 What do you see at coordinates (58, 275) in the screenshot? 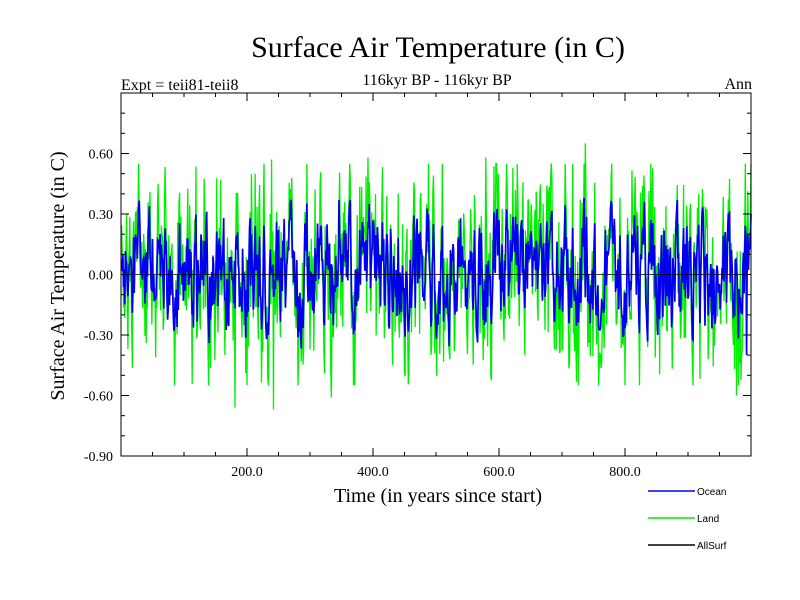
I see `y-axis-label: Surface Air Temperature (in C)` at bounding box center [58, 275].